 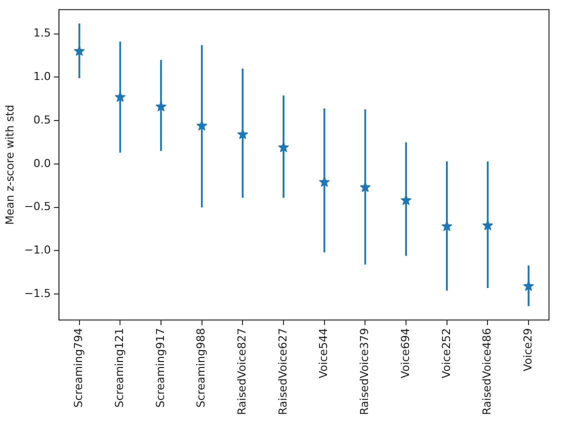 What do you see at coordinates (42, 77) in the screenshot?
I see `y-tick-label: 1.0` at bounding box center [42, 77].